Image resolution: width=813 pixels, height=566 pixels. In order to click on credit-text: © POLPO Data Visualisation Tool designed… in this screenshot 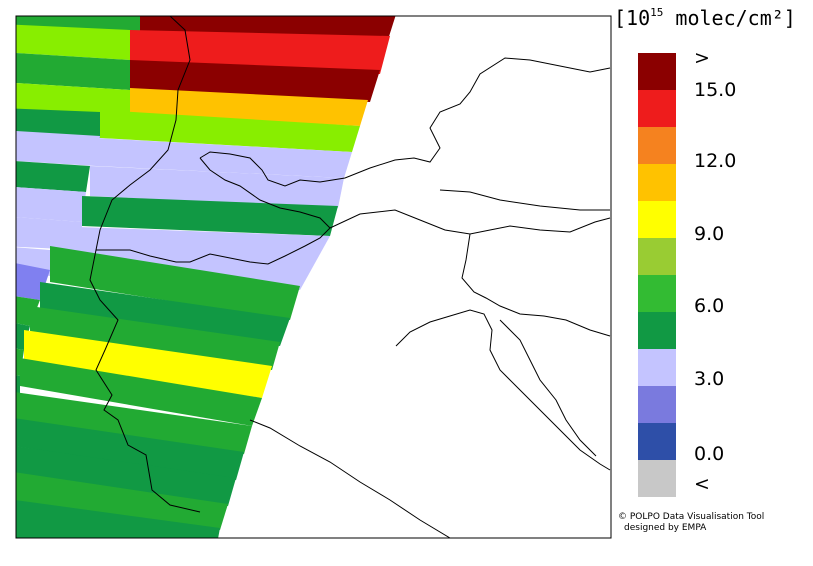, I will do `click(691, 522)`.